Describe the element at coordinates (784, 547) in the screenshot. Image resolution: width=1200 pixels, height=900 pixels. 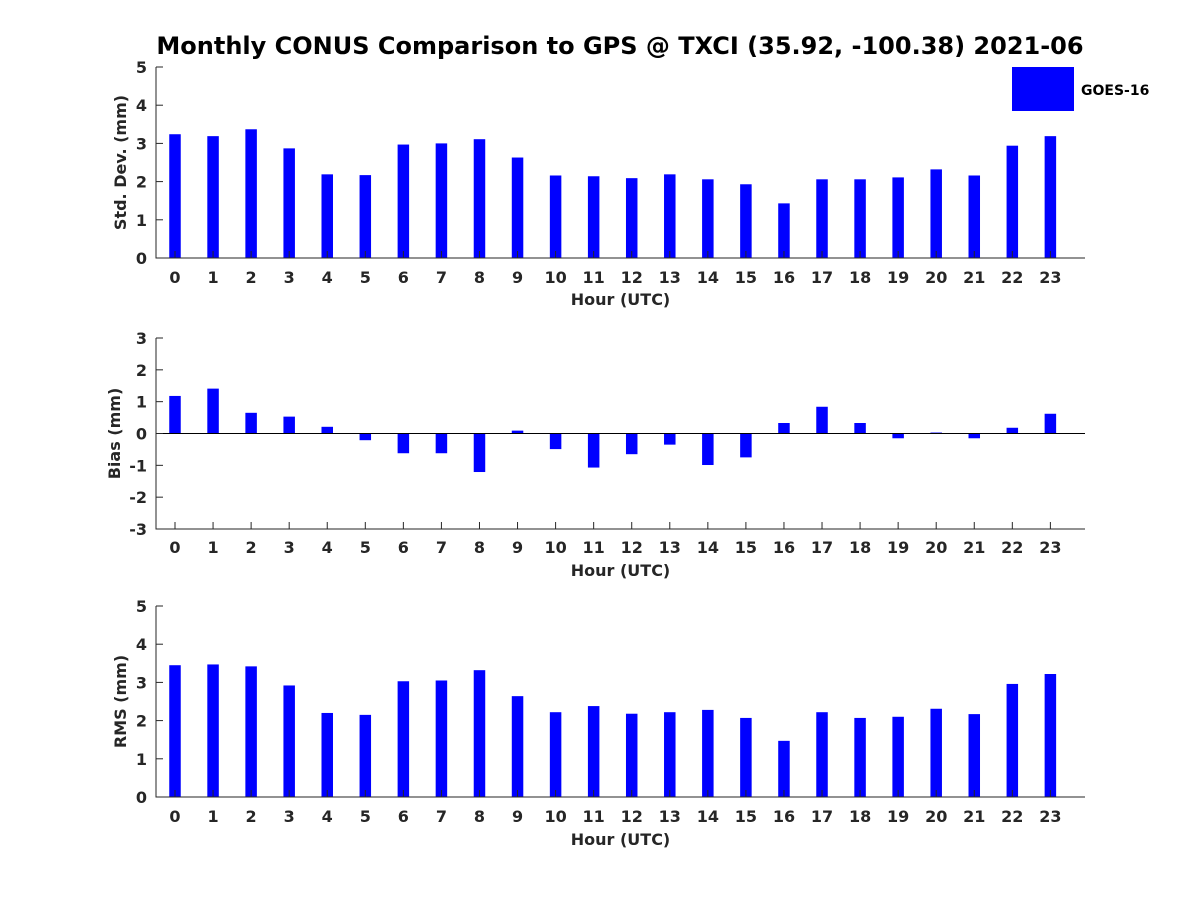
I see `x-tick-label: 16` at that location.